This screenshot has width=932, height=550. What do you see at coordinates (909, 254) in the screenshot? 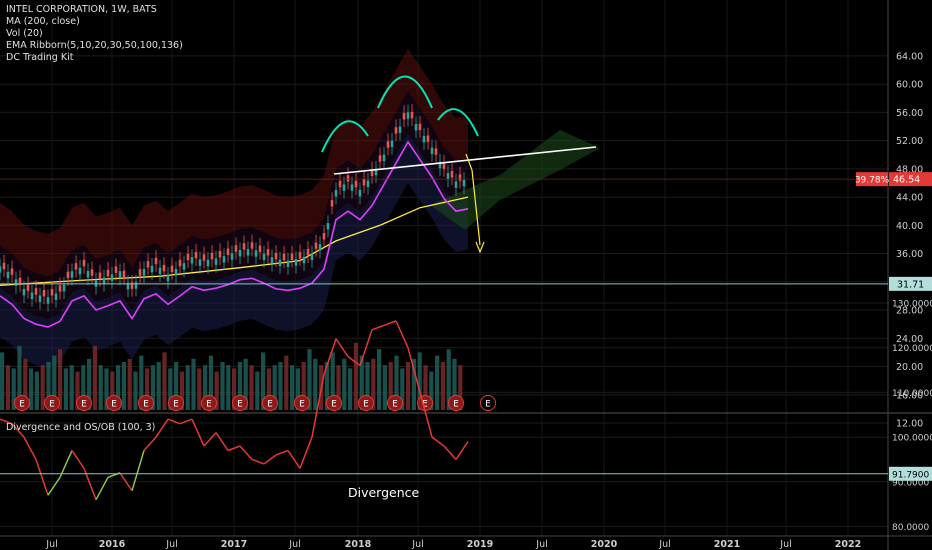
I see `price-axis-tick: 36.00` at bounding box center [909, 254].